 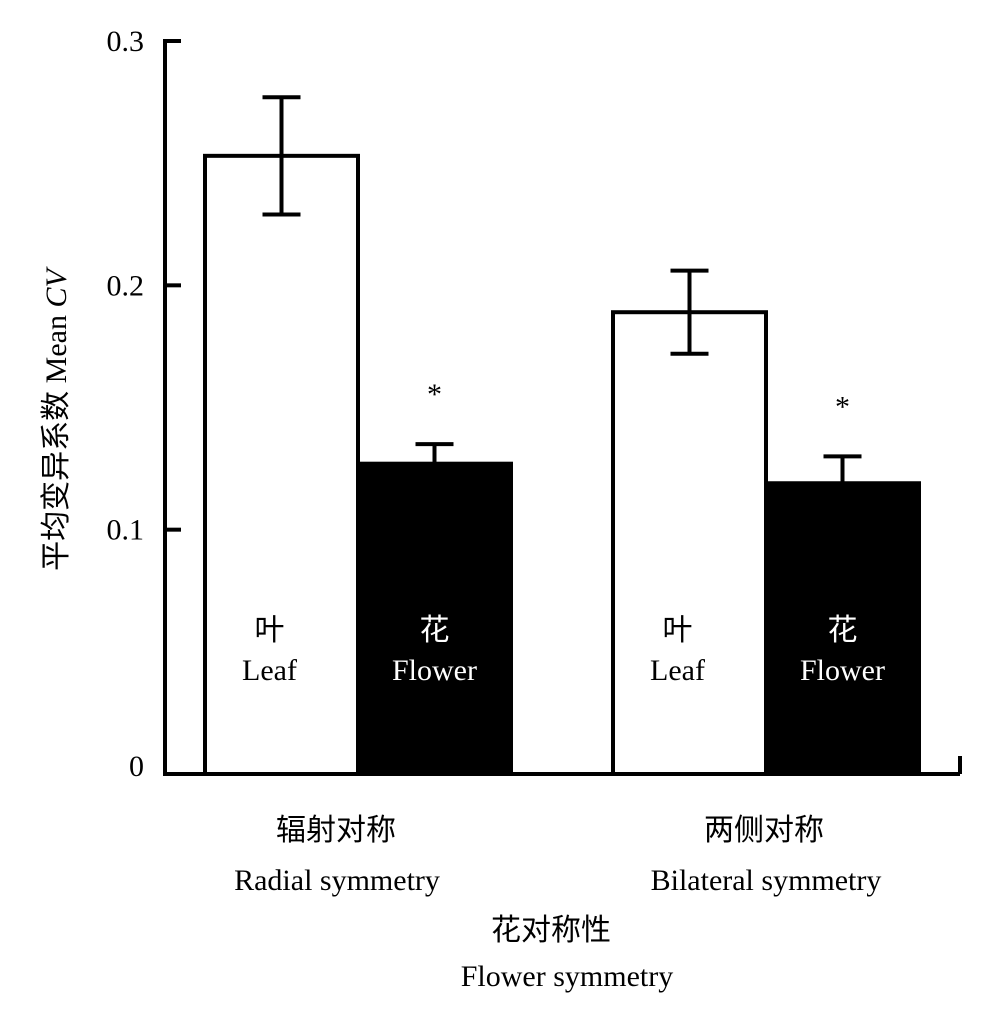 I want to click on y-axis-title: 平均变异系数 Mean CV, so click(x=56, y=418).